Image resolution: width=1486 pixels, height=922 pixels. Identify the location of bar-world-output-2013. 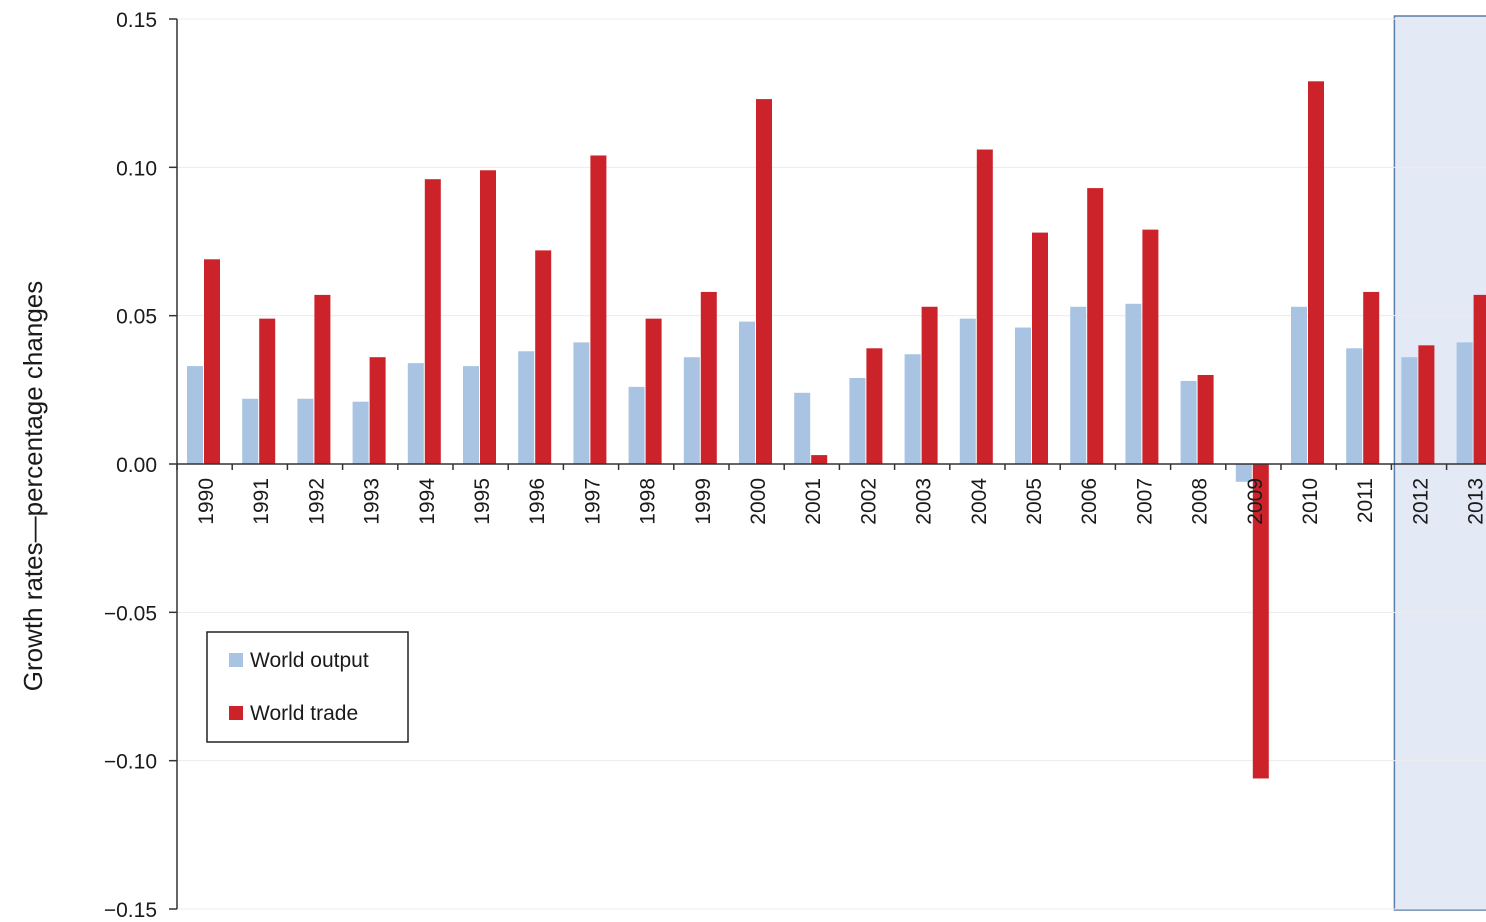
(1464, 403).